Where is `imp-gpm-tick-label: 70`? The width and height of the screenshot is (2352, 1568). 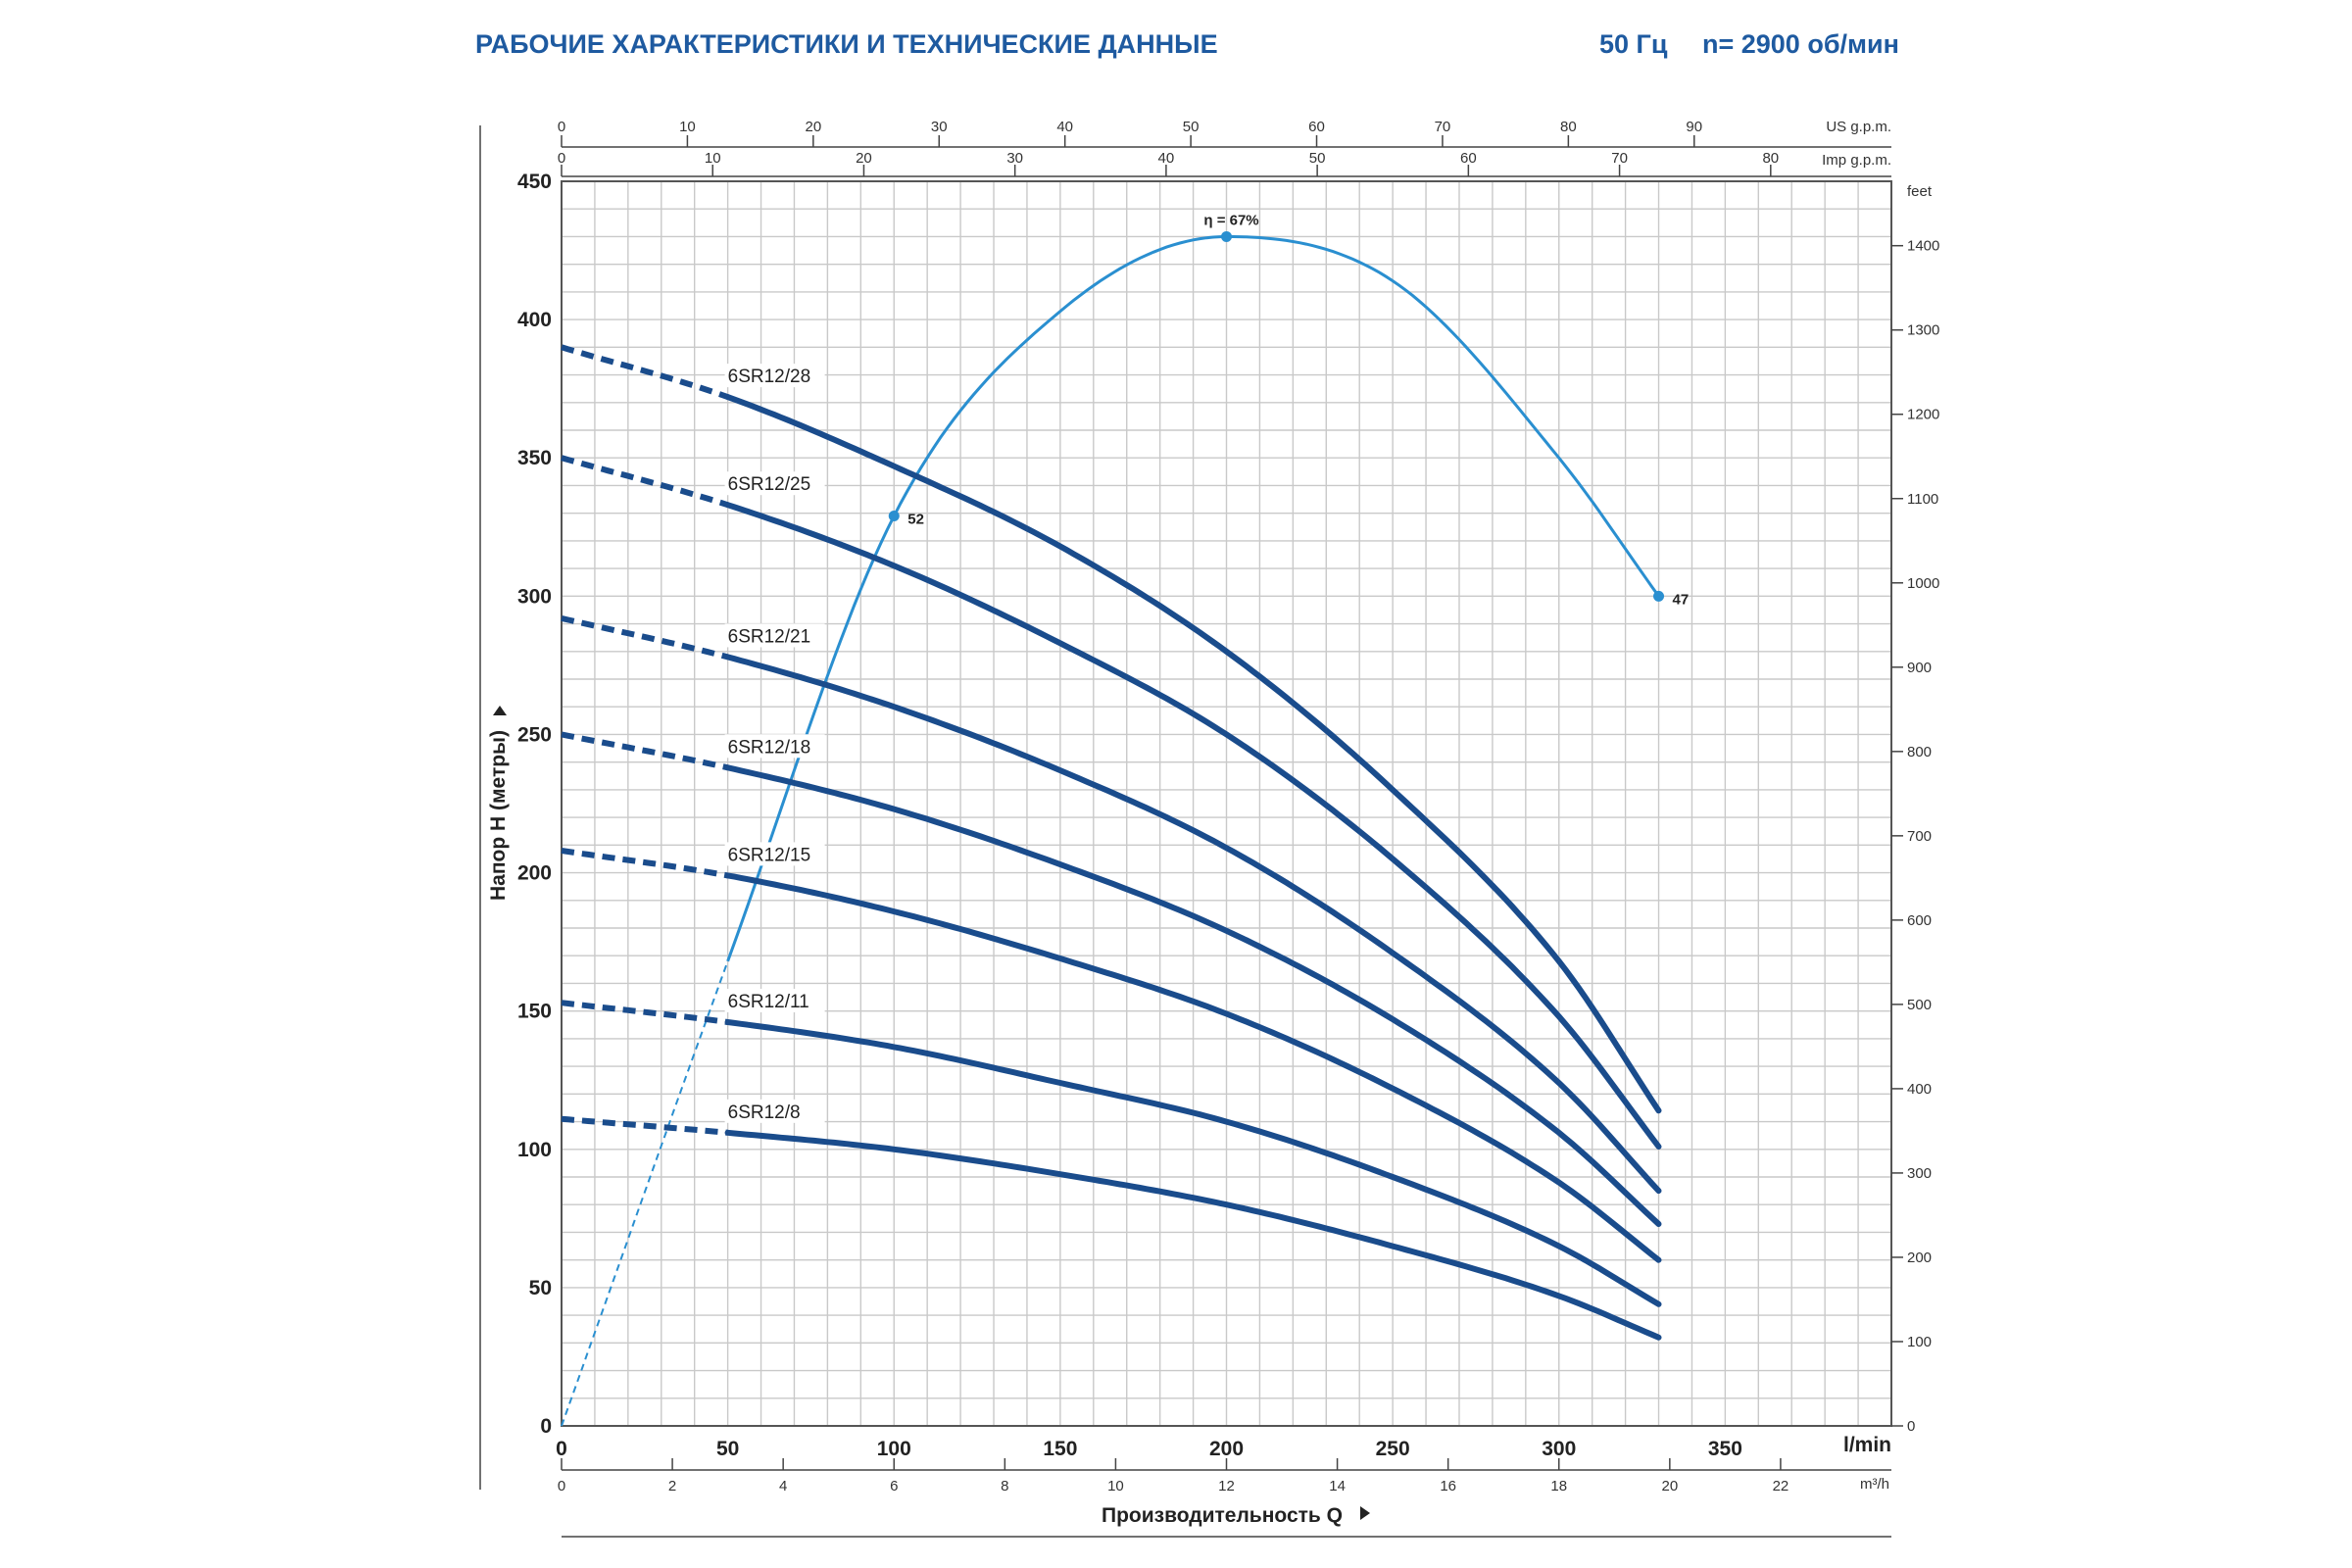 imp-gpm-tick-label: 70 is located at coordinates (1619, 158).